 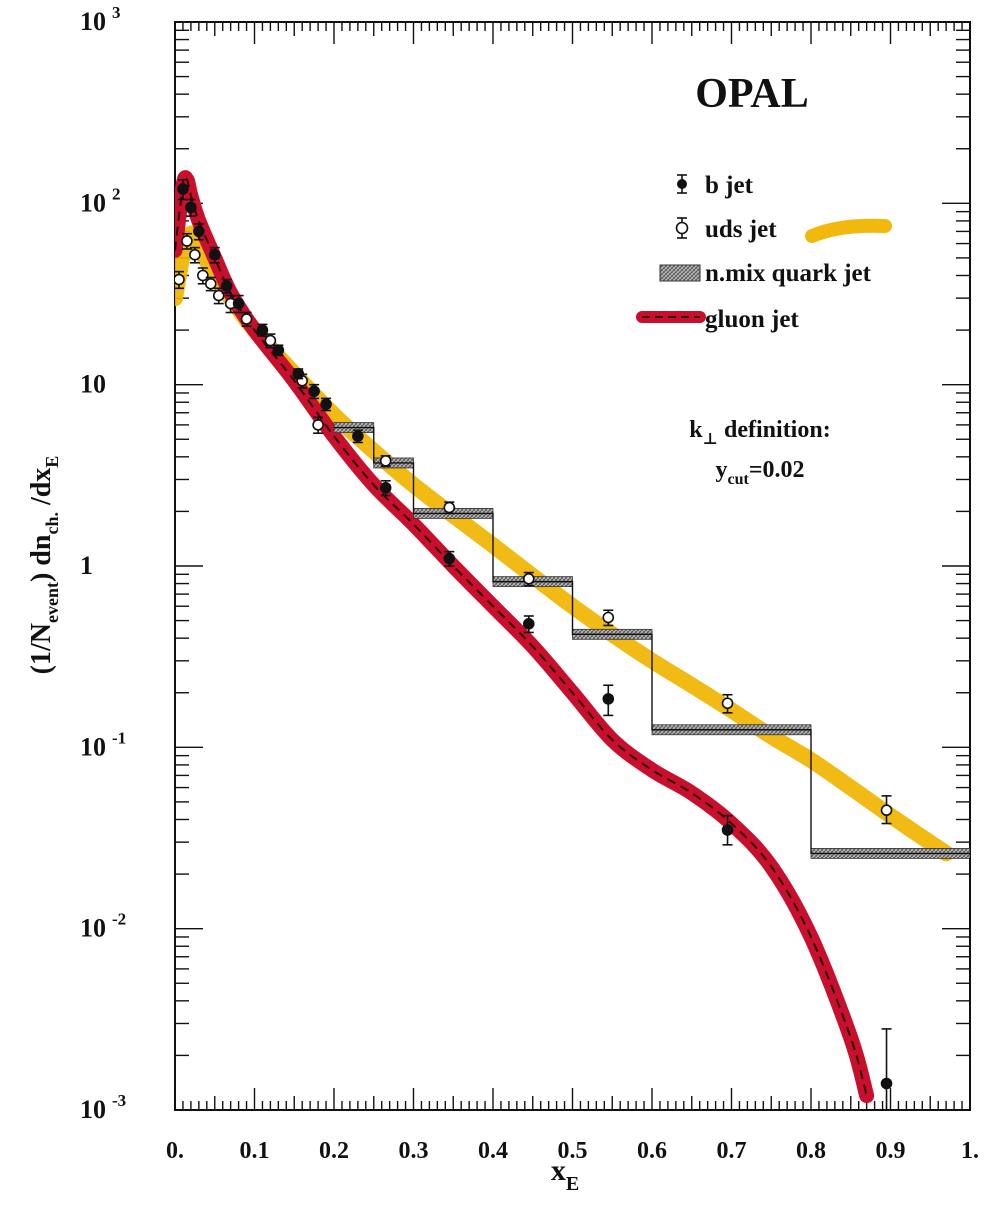 I want to click on legend-gluon-label: gluon jet, so click(x=752, y=319).